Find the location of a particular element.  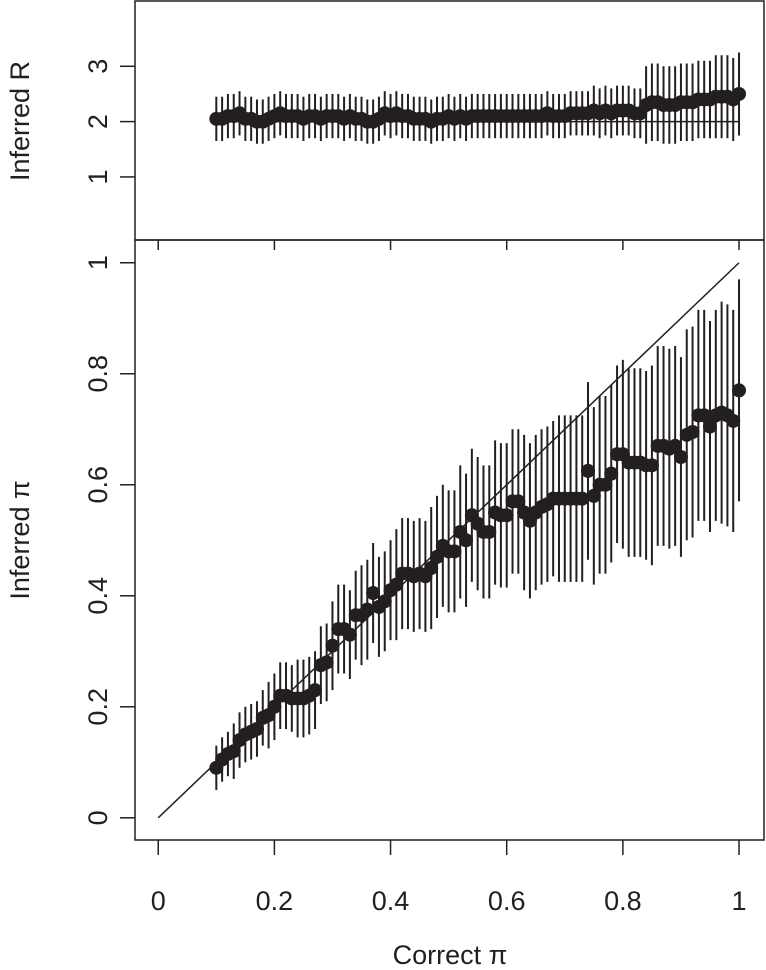

y-tick-label: 3 is located at coordinates (98, 66).